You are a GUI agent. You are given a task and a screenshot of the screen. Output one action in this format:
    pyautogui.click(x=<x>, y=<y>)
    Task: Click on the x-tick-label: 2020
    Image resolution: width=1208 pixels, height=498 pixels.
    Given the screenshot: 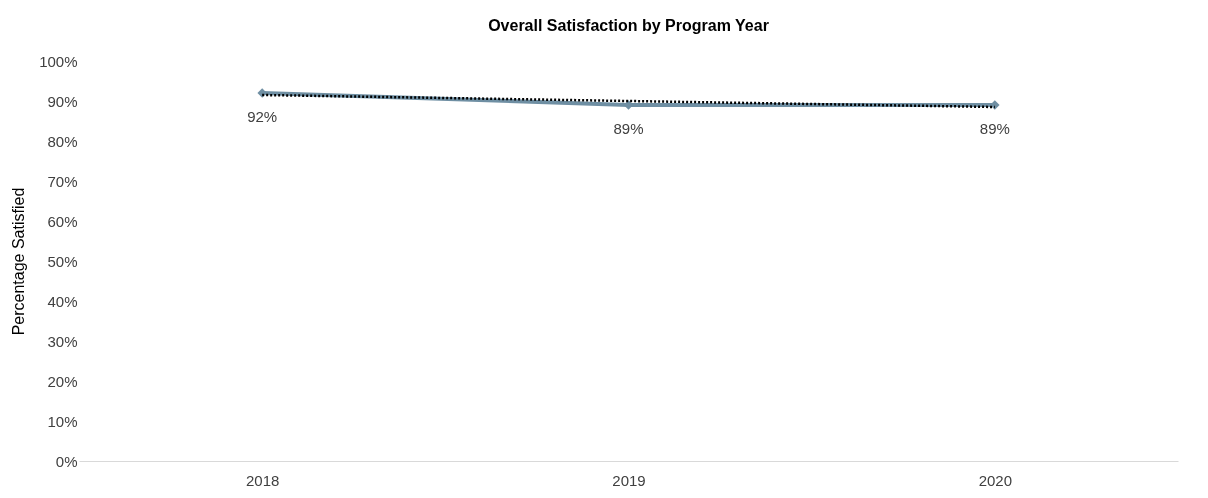 What is the action you would take?
    pyautogui.click(x=995, y=480)
    